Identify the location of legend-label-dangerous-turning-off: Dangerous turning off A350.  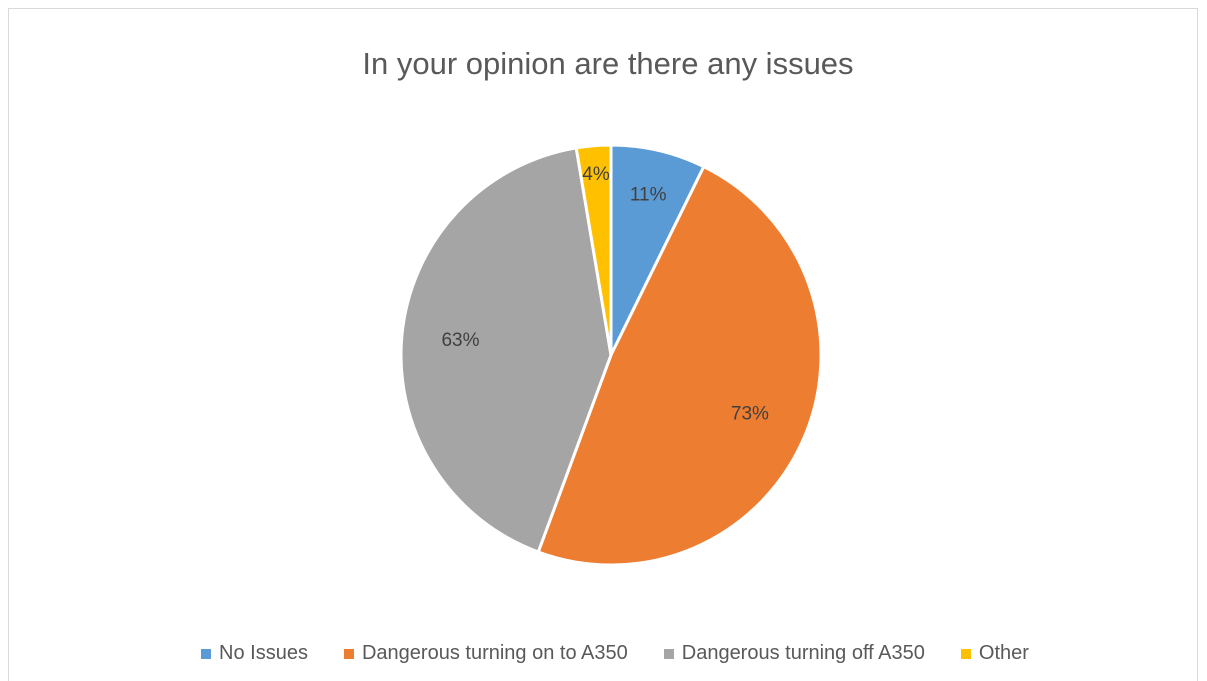
(803, 653).